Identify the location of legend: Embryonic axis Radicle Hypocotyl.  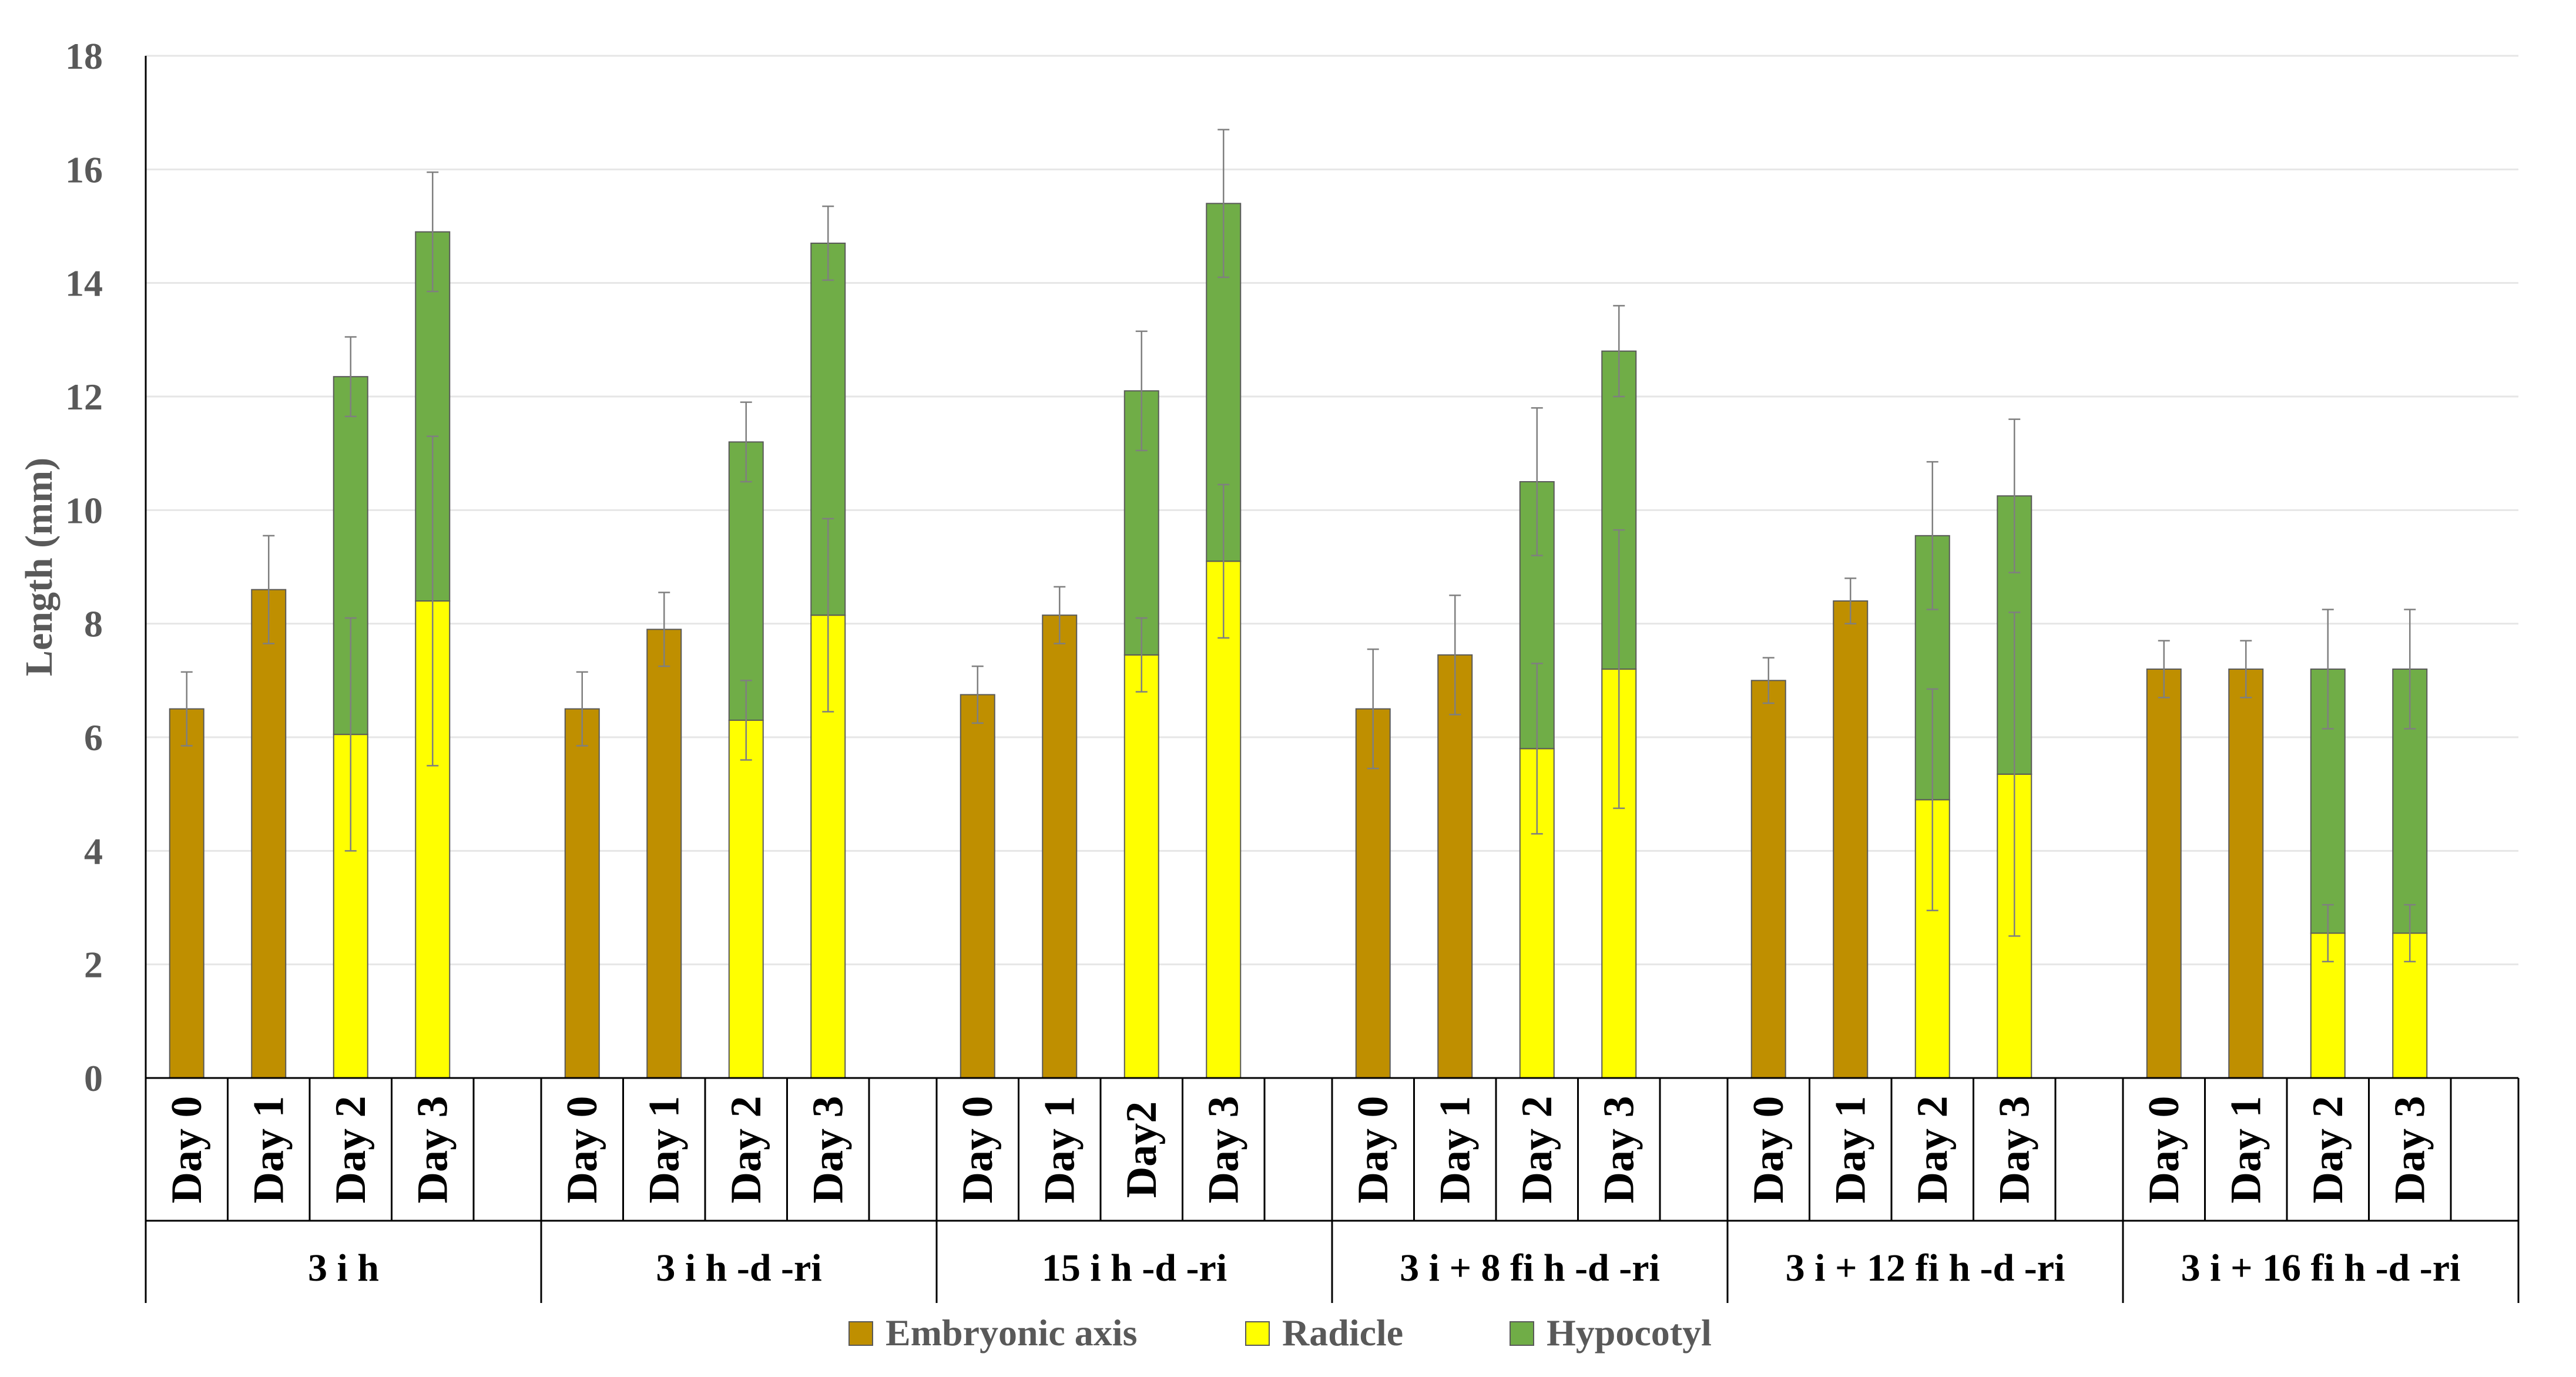
(1280, 1333).